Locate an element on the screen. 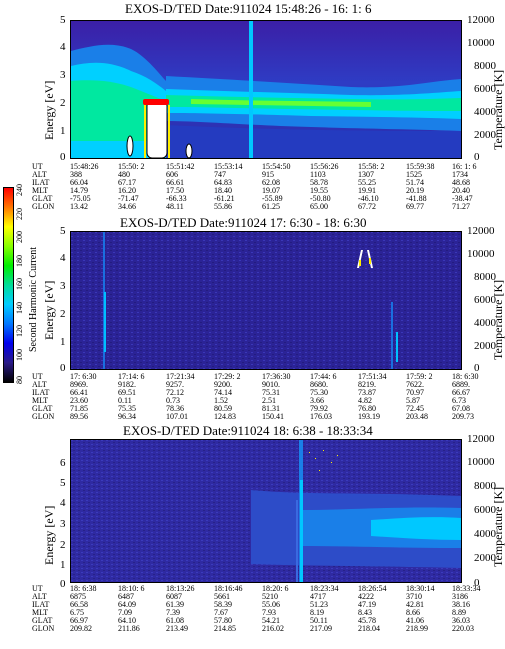  ephemeris-cell: 8680. is located at coordinates (319, 384).